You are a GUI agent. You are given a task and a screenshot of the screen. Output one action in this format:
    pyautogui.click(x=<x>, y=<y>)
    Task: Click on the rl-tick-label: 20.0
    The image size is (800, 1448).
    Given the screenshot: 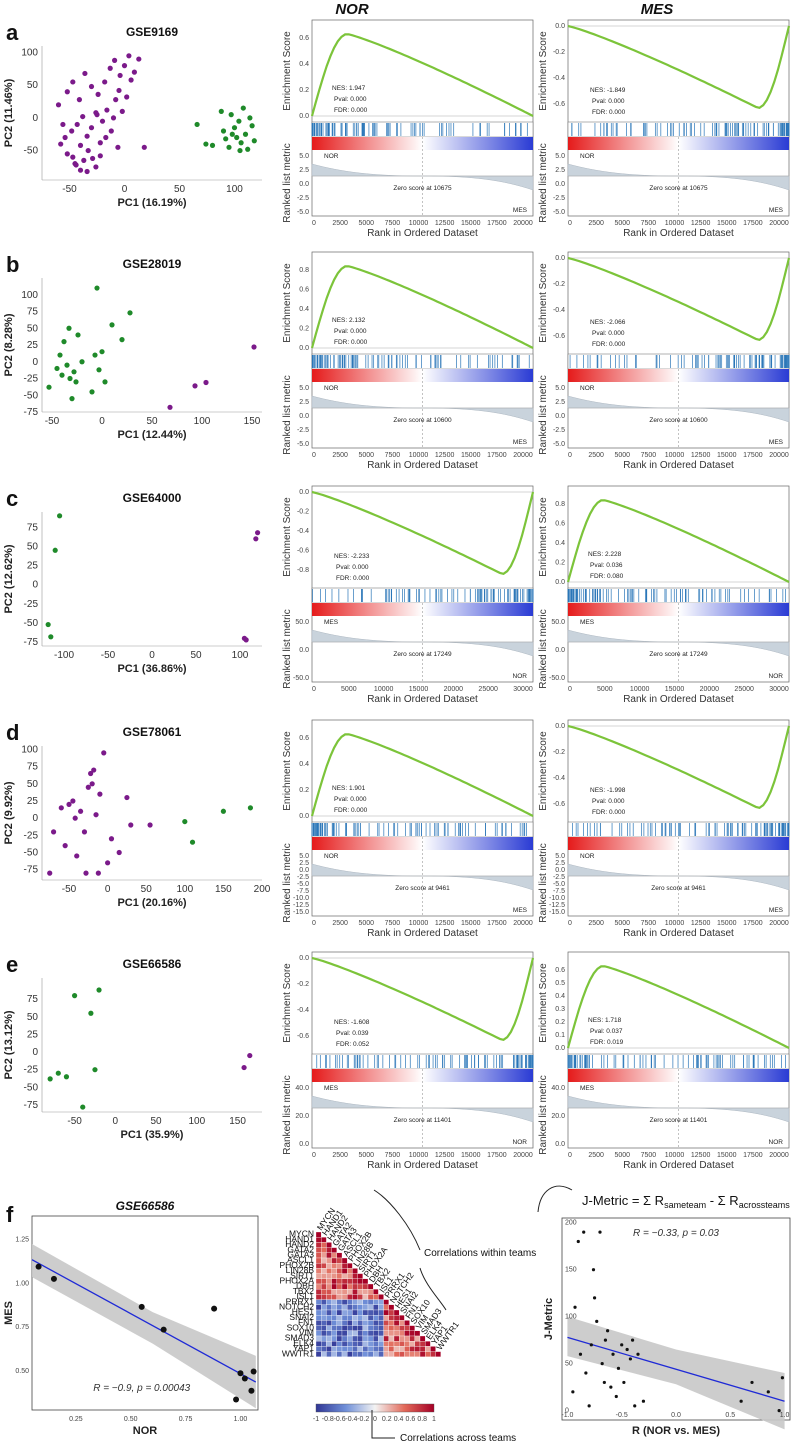 What is the action you would take?
    pyautogui.click(x=558, y=1116)
    